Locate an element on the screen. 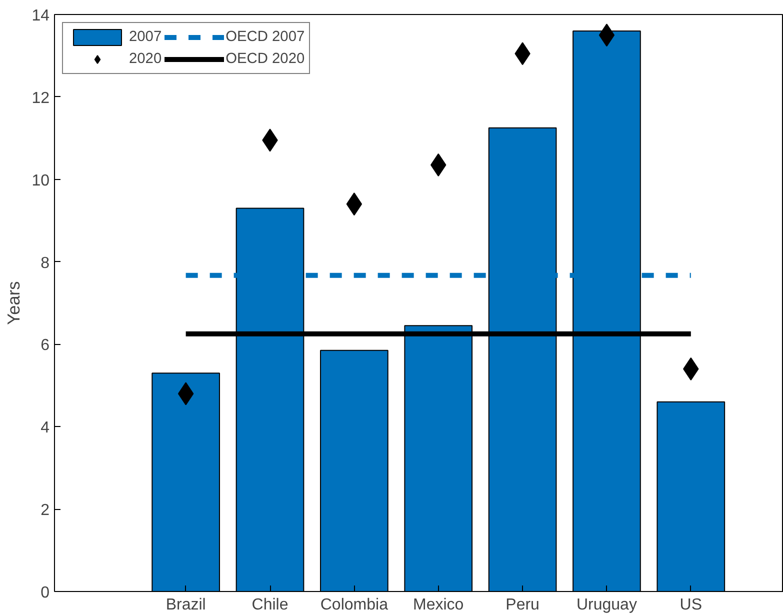  y-tick-label: 4 is located at coordinates (45, 428).